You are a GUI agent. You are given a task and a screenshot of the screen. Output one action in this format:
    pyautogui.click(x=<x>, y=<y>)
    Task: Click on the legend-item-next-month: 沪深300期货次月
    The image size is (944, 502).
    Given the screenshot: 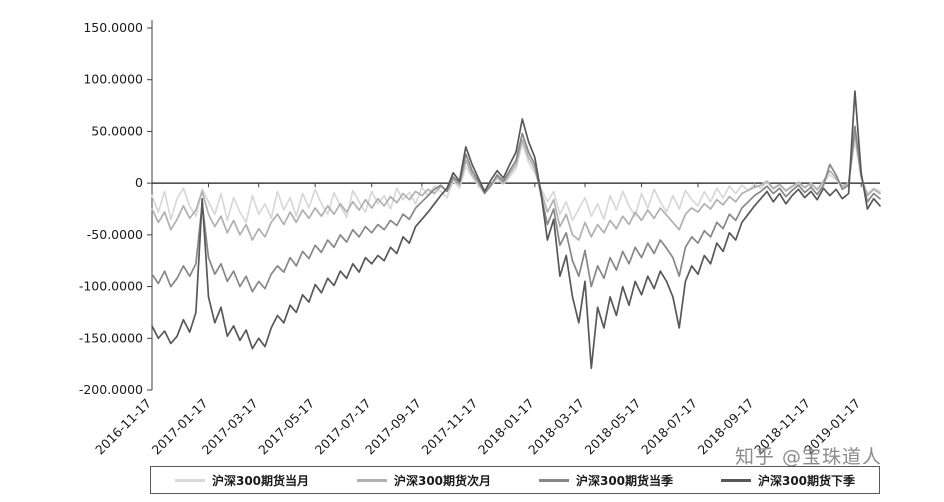 What is the action you would take?
    pyautogui.click(x=424, y=480)
    